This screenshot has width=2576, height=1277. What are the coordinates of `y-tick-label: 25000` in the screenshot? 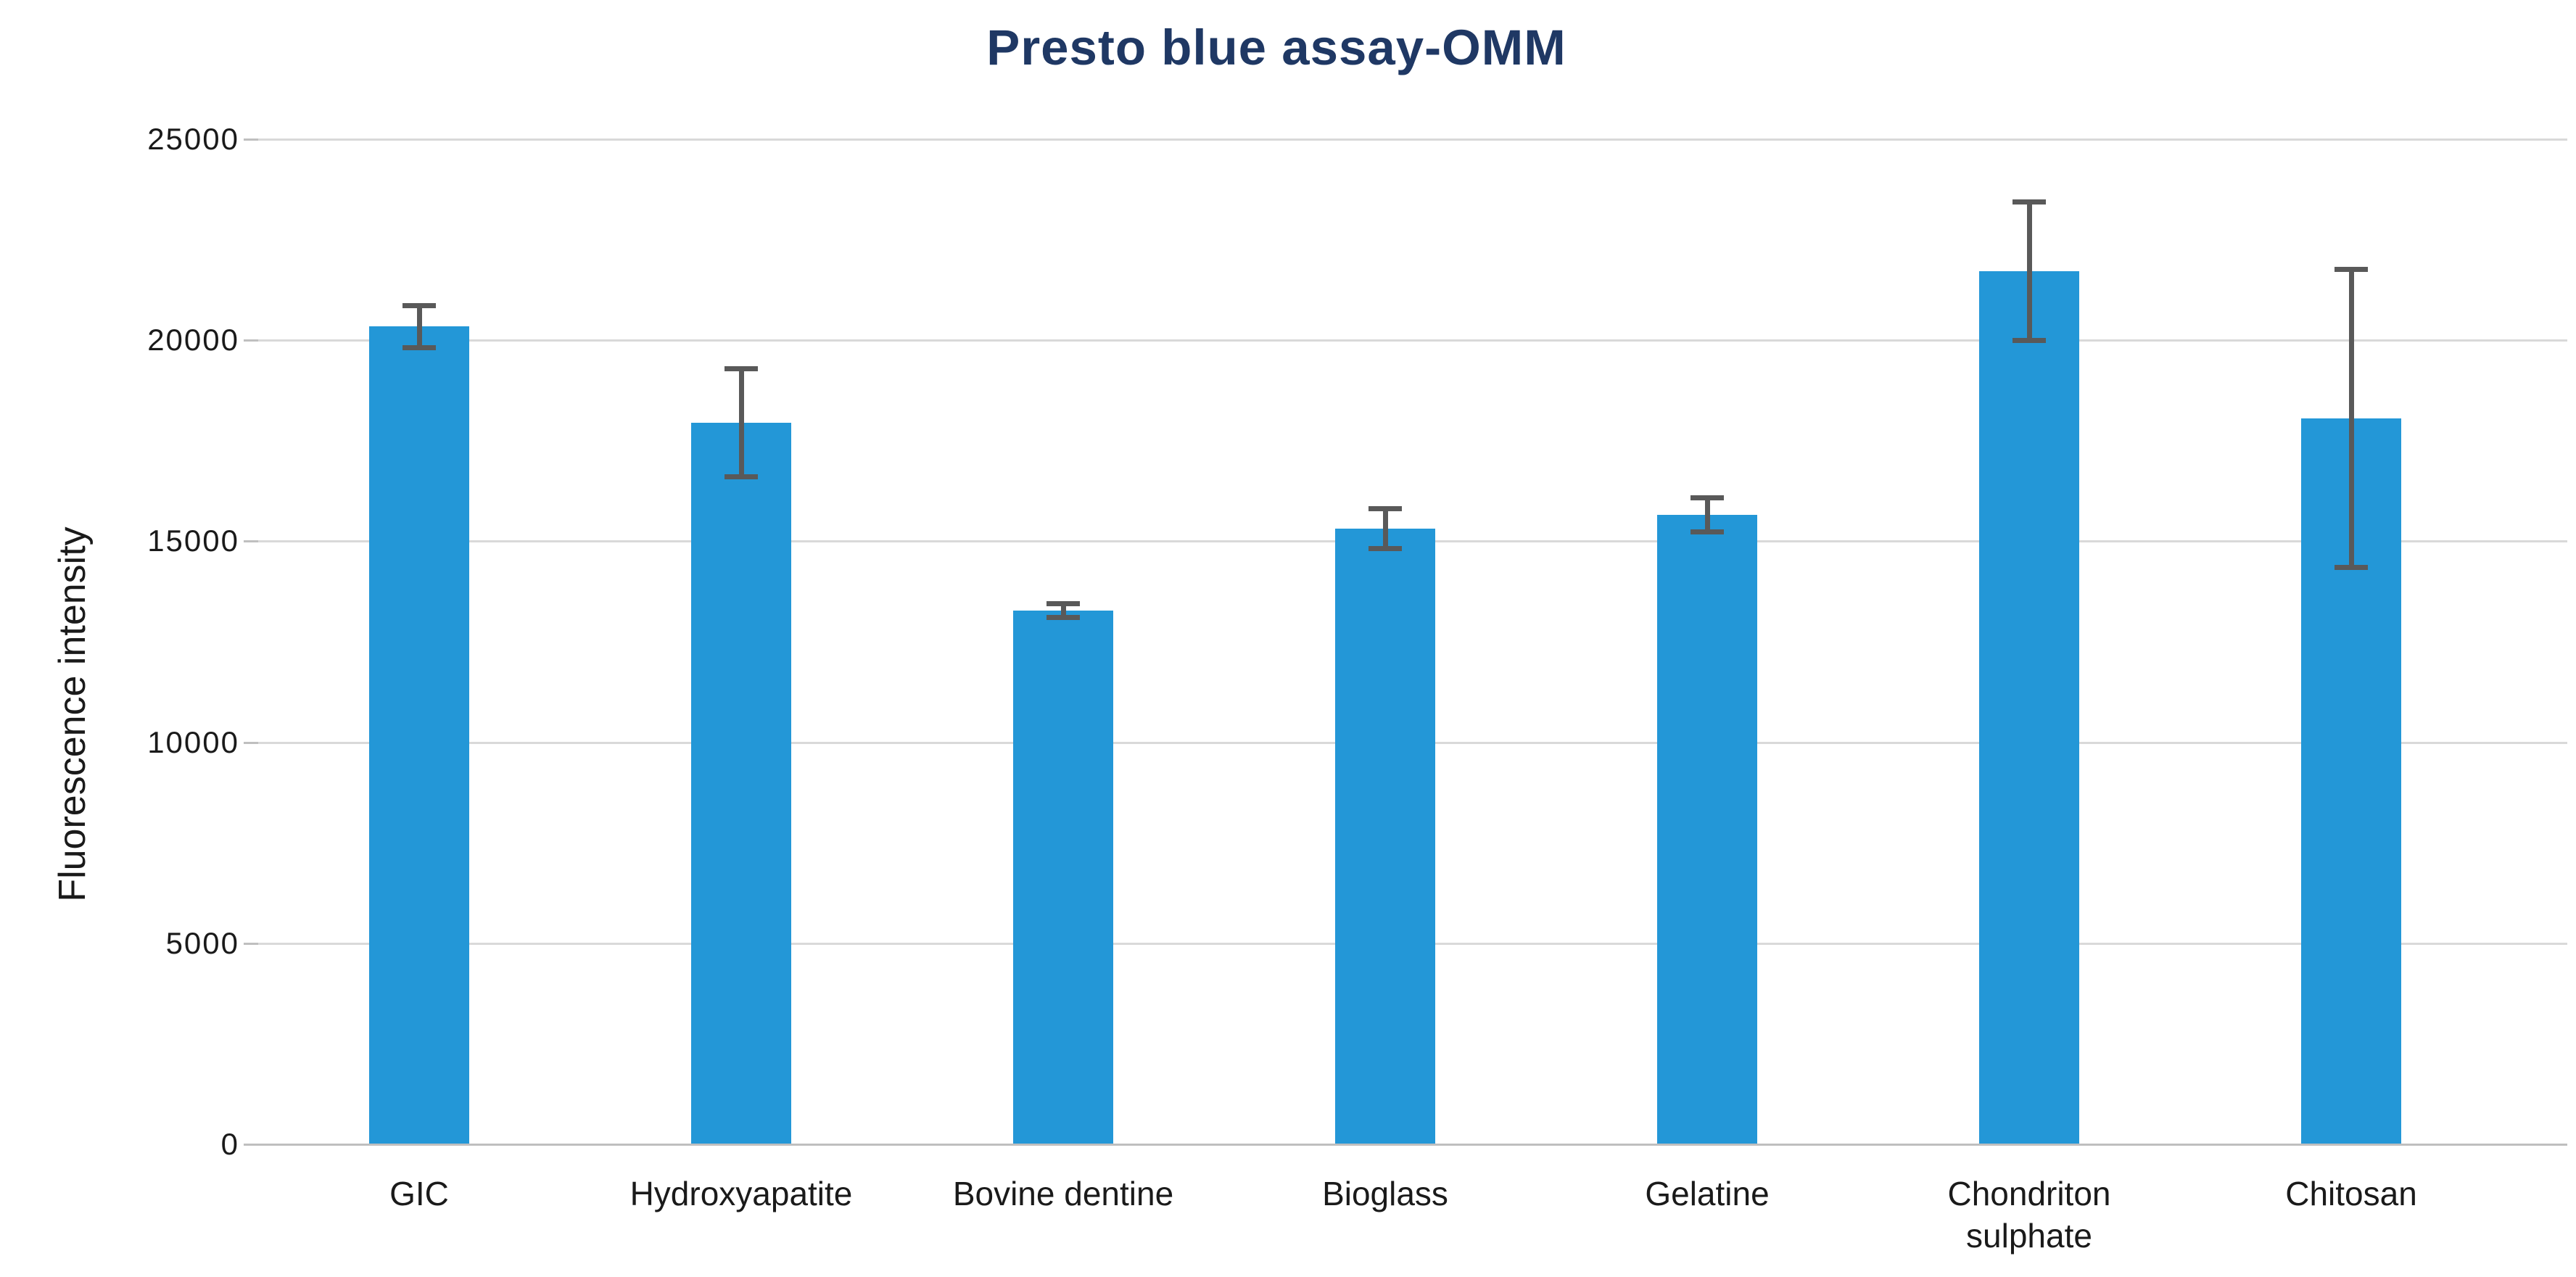 It's located at (193, 139).